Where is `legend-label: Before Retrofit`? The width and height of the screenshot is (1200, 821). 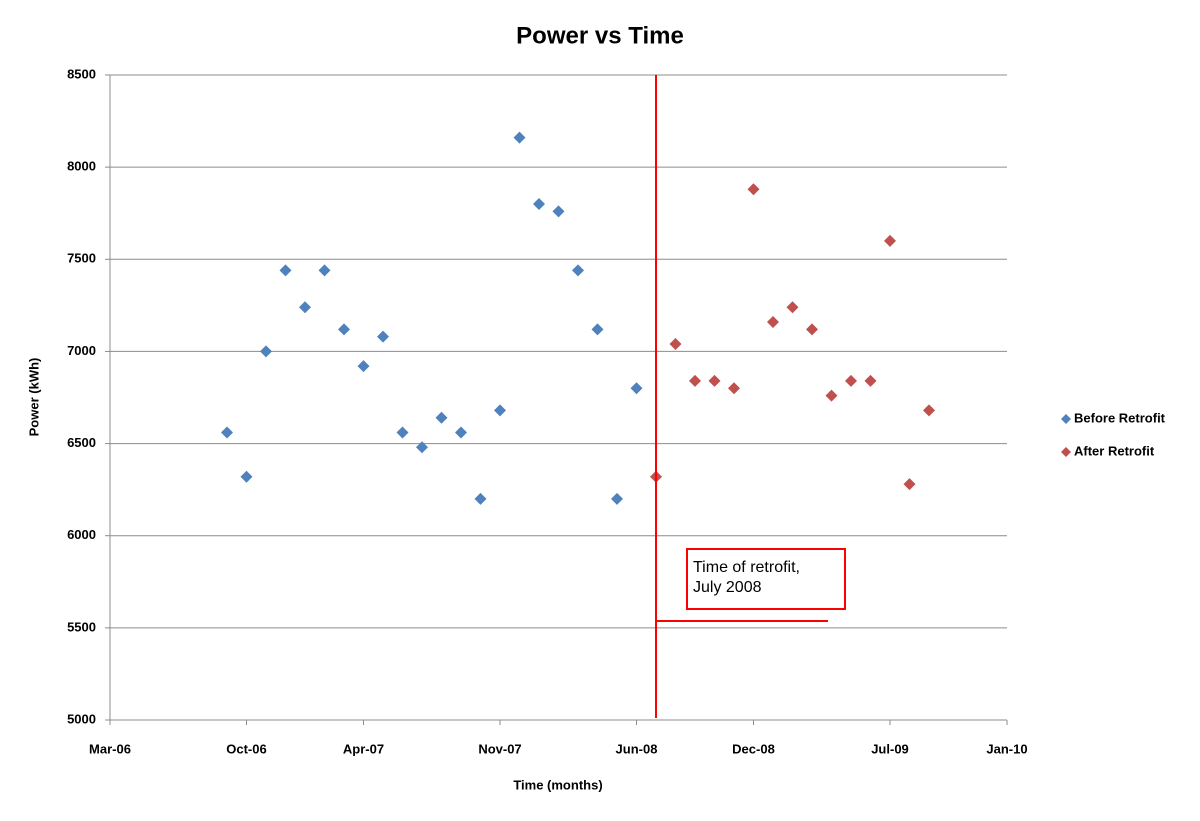
legend-label: Before Retrofit is located at coordinates (1120, 417).